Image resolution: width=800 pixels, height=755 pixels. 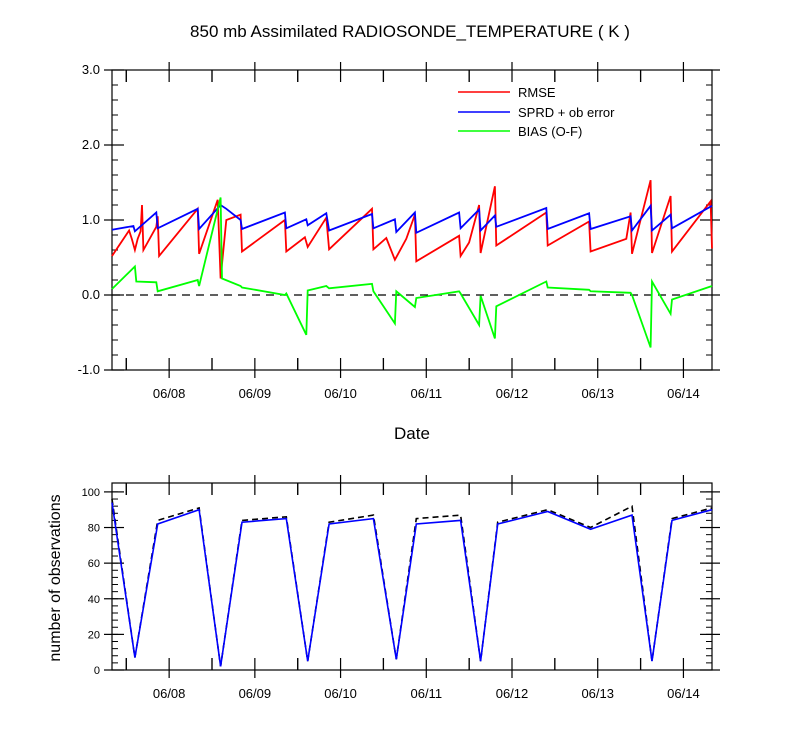 I want to click on top-x-tick-label-2: 06/10, so click(x=340, y=393).